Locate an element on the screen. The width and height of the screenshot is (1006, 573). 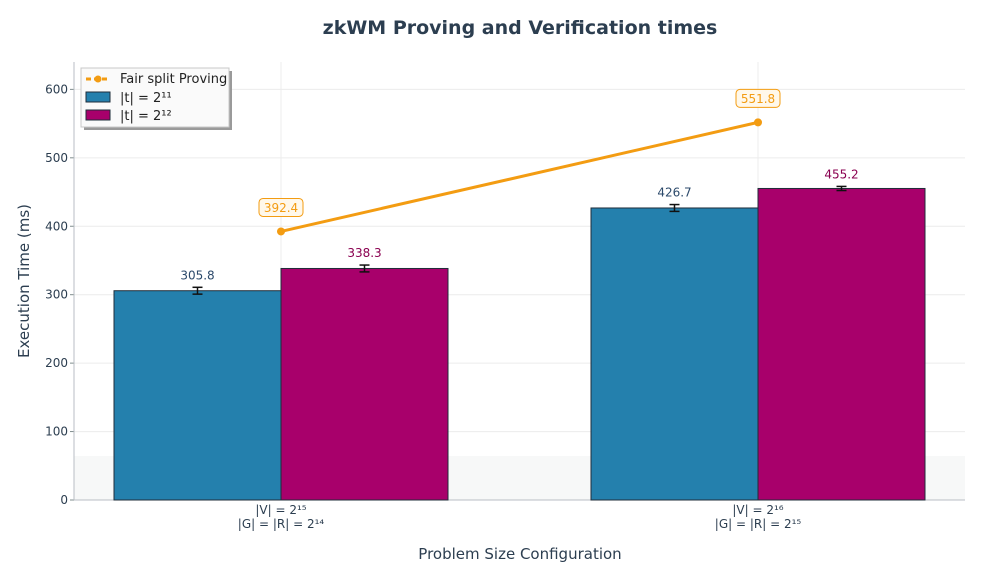
legend: Fair split Proving |t| = 2¹¹ |t| = 2¹² is located at coordinates (156, 98).